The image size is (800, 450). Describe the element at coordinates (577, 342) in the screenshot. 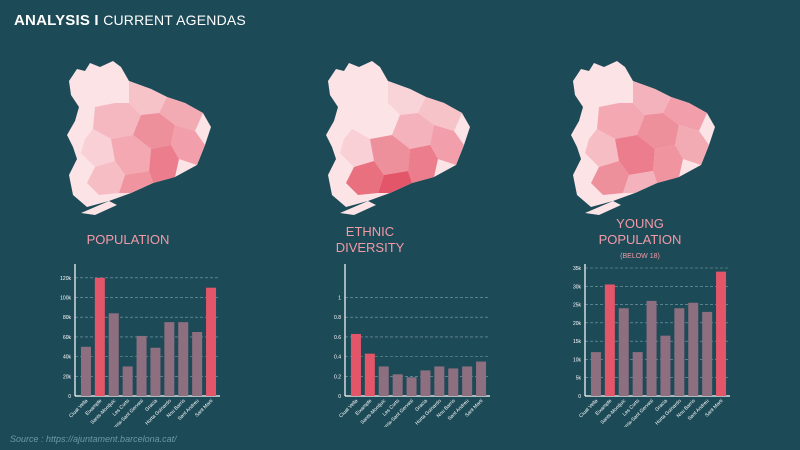

I see `y-tick-label: 15k` at that location.